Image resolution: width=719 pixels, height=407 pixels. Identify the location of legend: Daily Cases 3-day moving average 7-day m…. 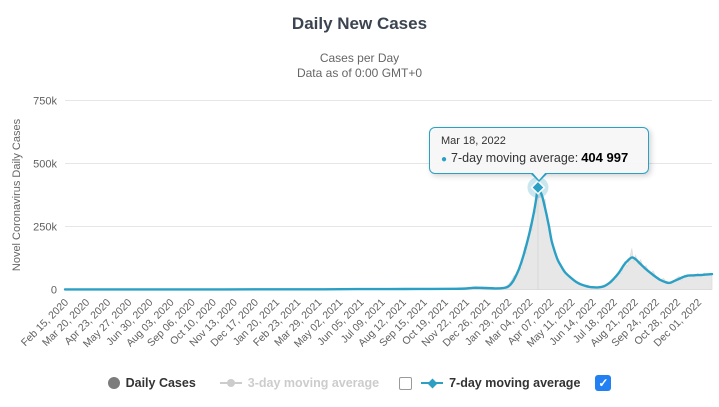
(359, 383).